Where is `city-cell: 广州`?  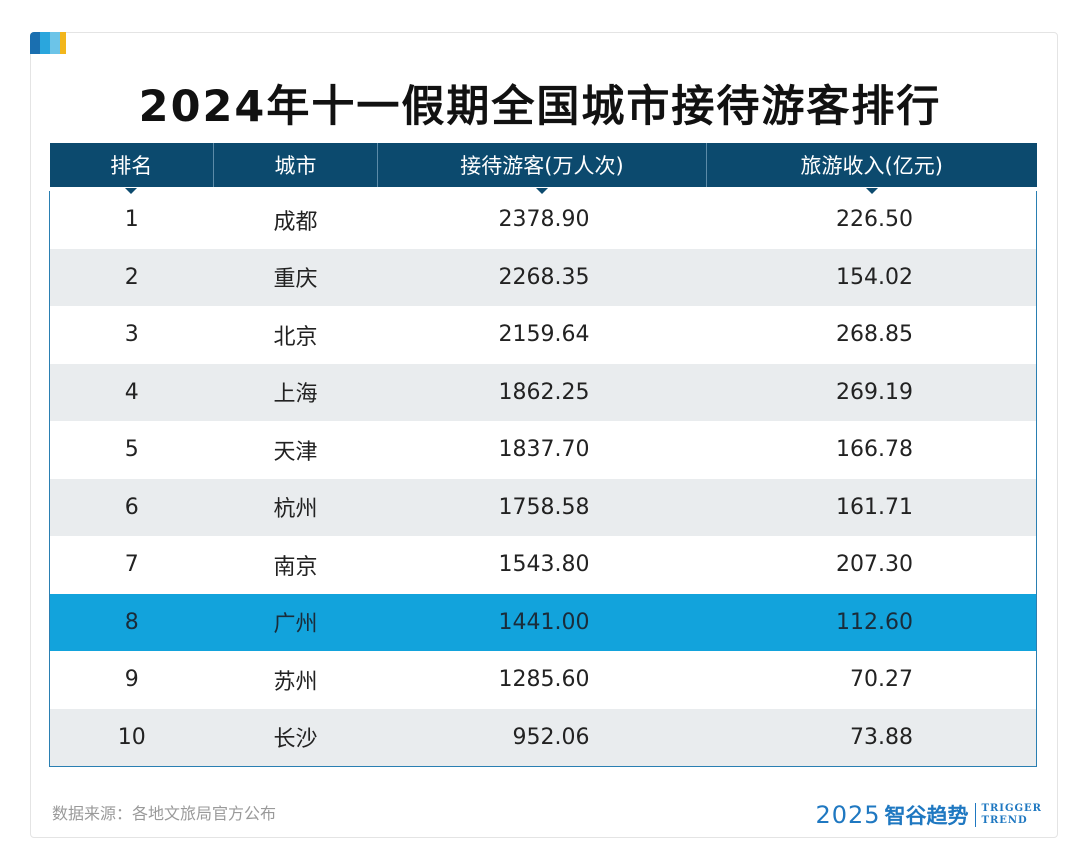 city-cell: 广州 is located at coordinates (295, 622).